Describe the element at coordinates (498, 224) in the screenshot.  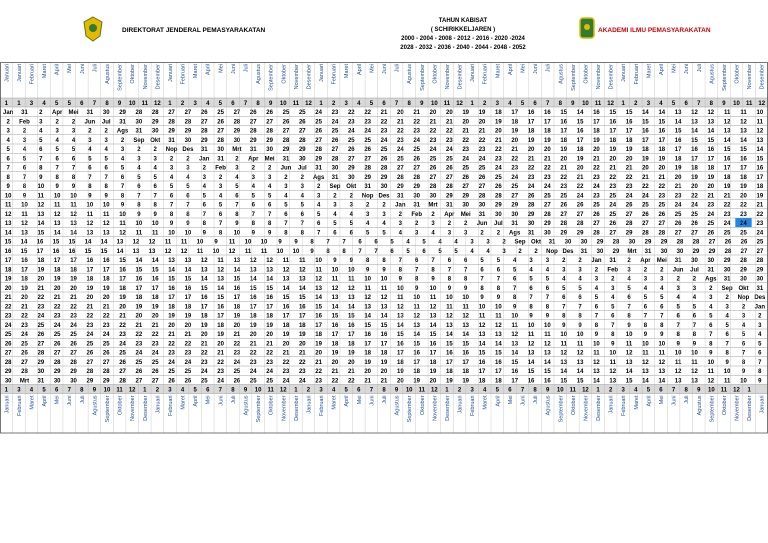
I see `day-cell: Jul` at that location.